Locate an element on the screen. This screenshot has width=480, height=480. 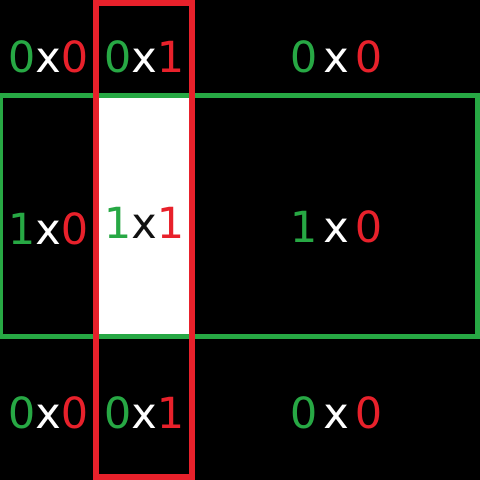
cell-r2c2-op: x is located at coordinates (336, 413).